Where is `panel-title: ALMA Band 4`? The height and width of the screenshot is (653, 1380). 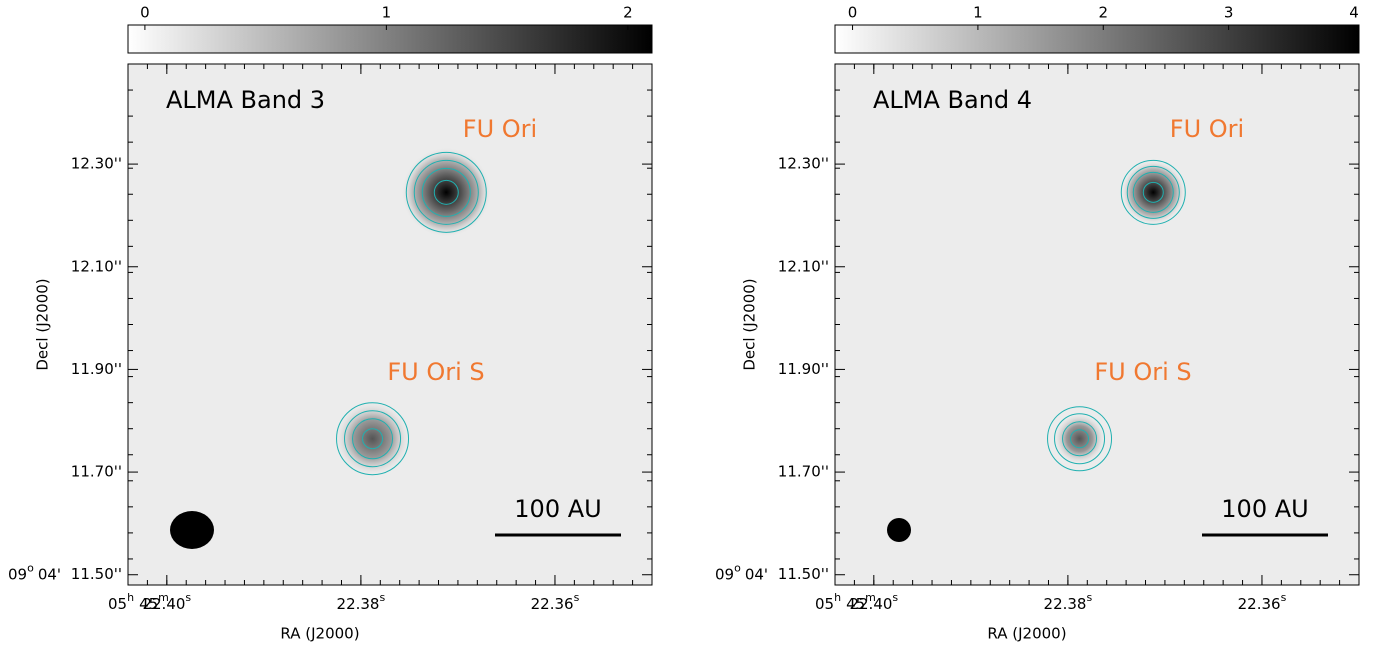 panel-title: ALMA Band 4 is located at coordinates (952, 100).